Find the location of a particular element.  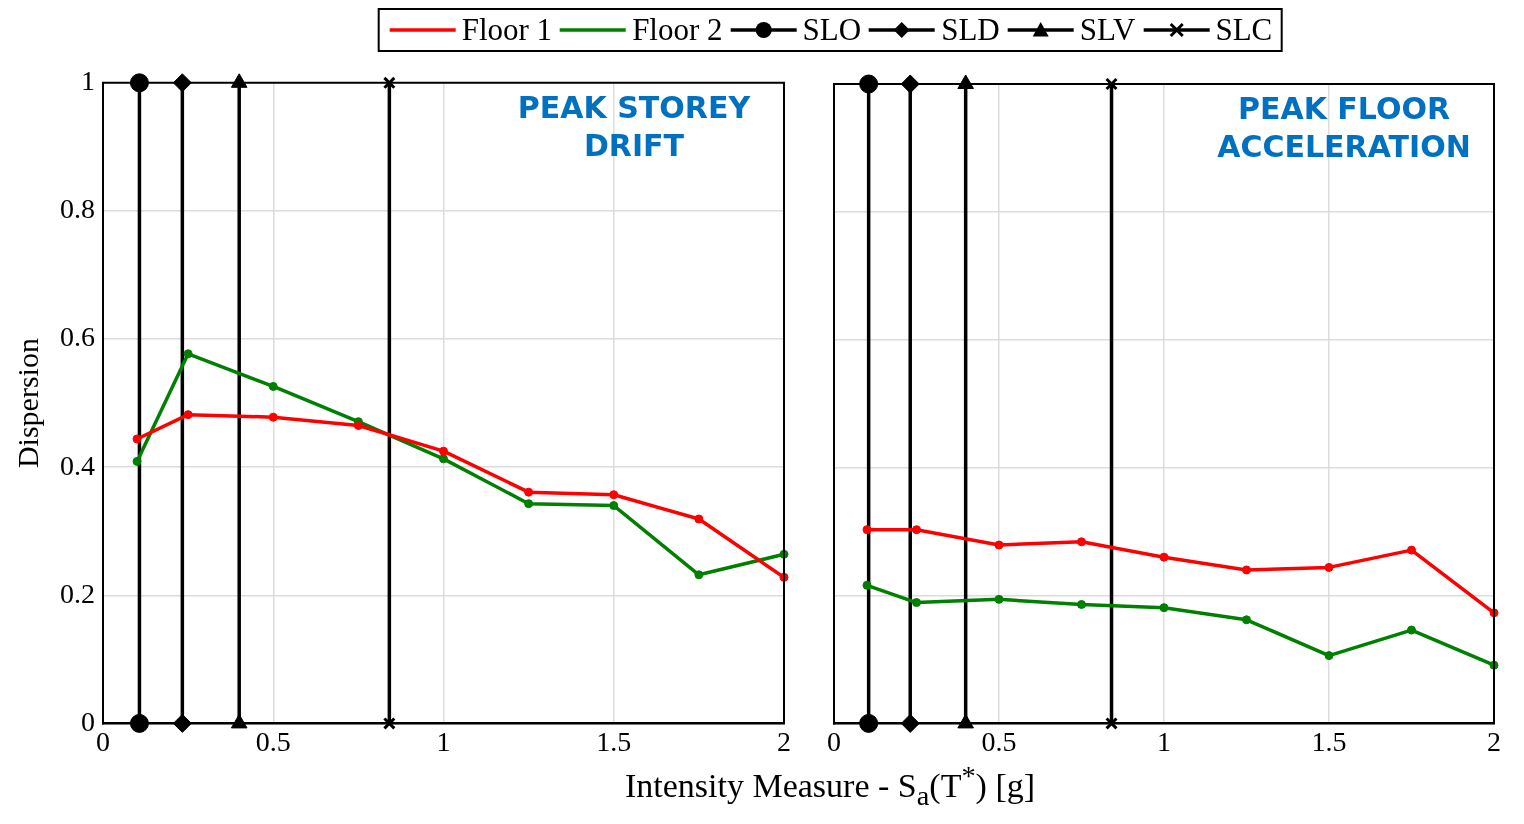

y-tick-label: 1 is located at coordinates (88, 81).